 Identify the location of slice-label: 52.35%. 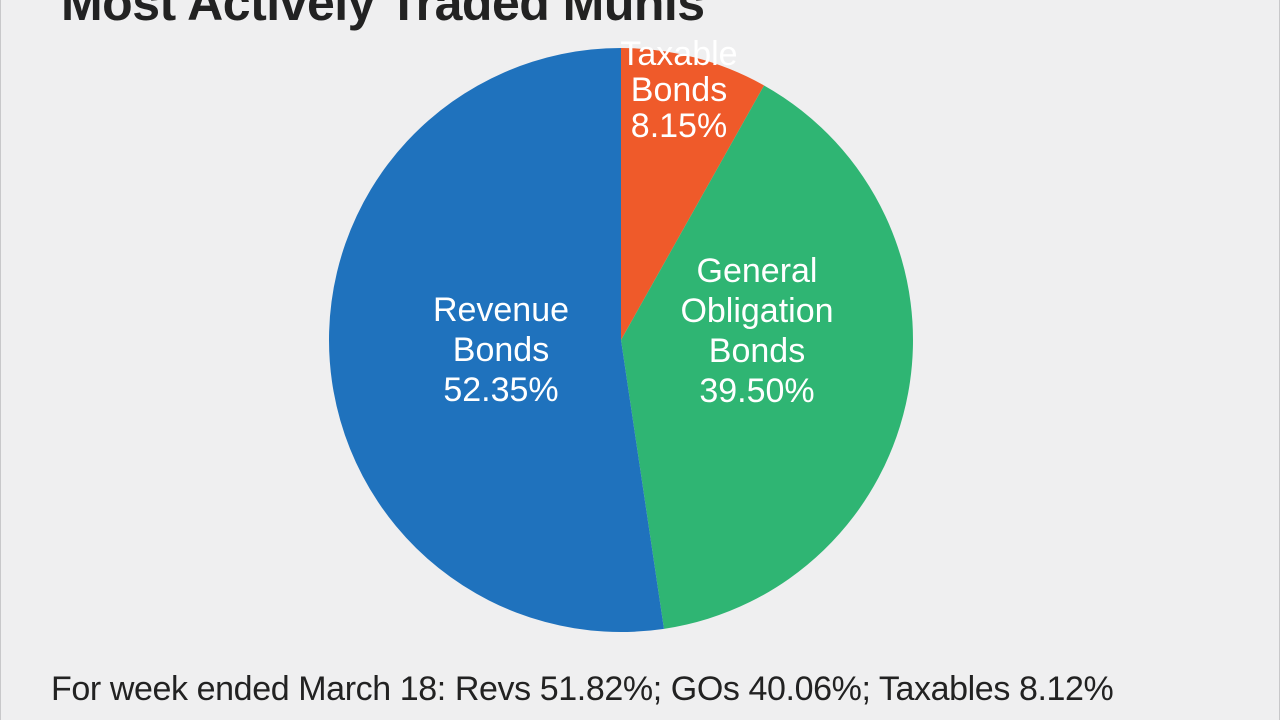
(500, 390).